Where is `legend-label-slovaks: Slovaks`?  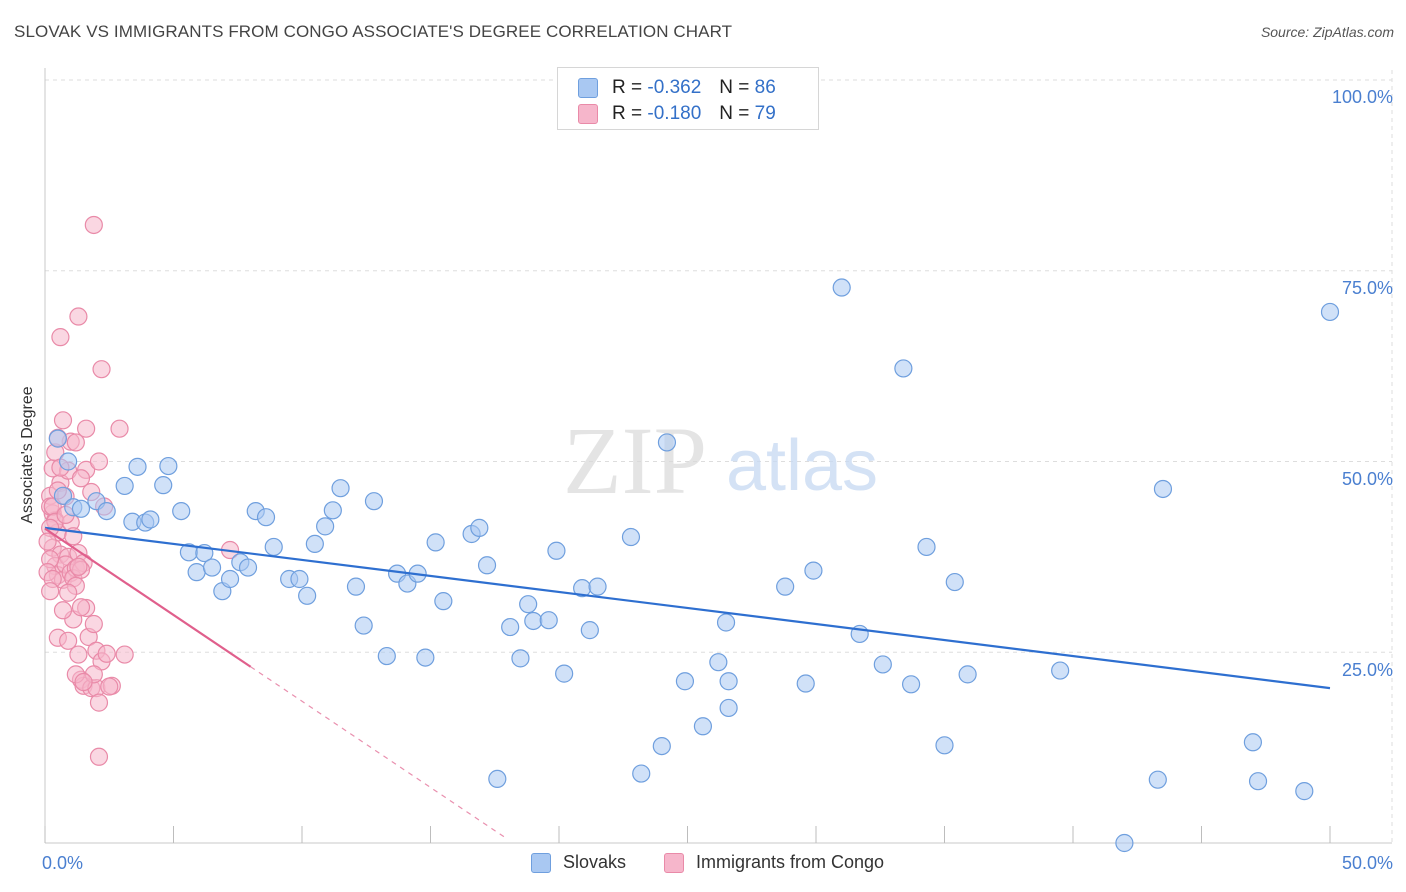 legend-label-slovaks: Slovaks is located at coordinates (595, 862).